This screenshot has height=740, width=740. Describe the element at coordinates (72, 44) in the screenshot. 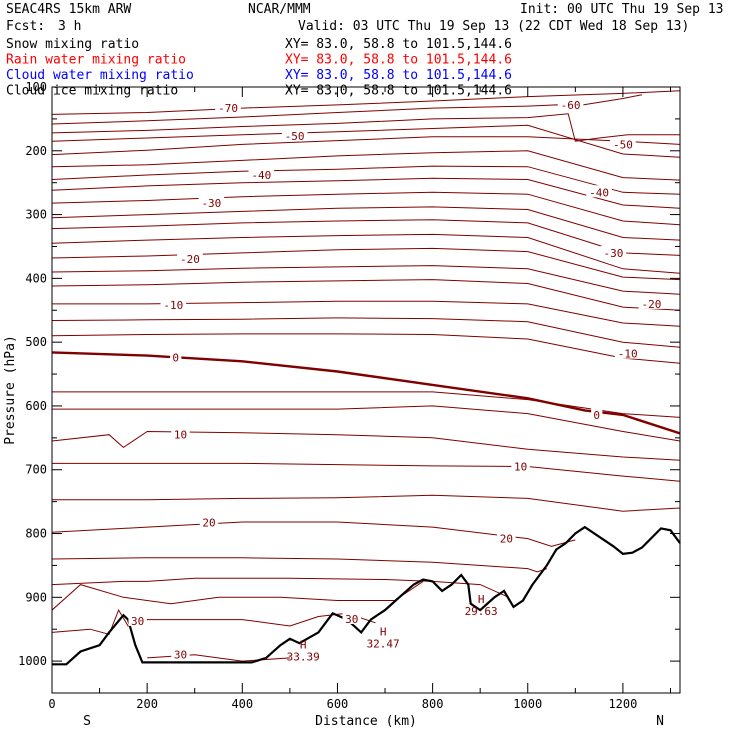

I see `field-name: Snow mixing ratio` at that location.